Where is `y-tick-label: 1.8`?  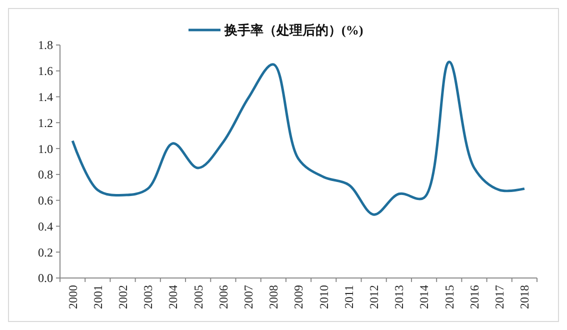
y-tick-label: 1.8 is located at coordinates (45, 45).